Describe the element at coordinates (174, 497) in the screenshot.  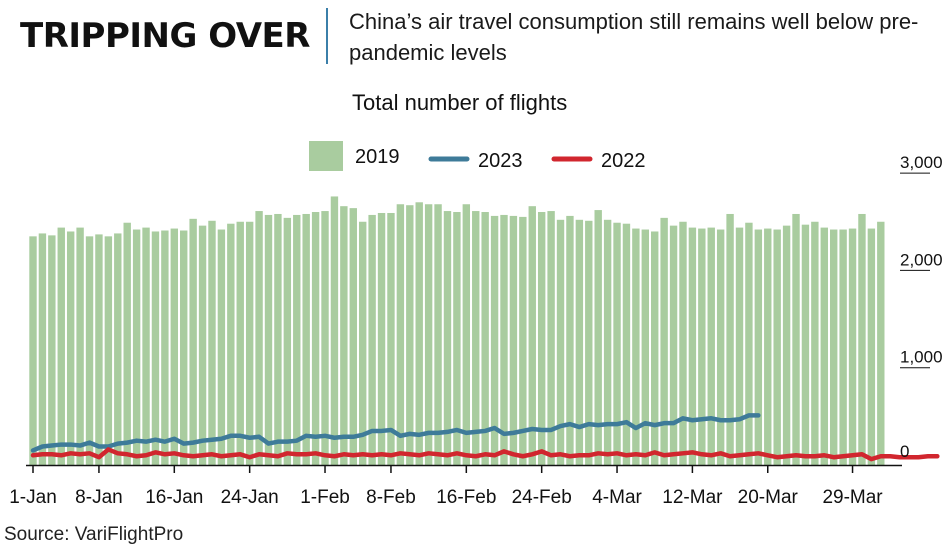
I see `x-tick-label: 16-Jan` at that location.